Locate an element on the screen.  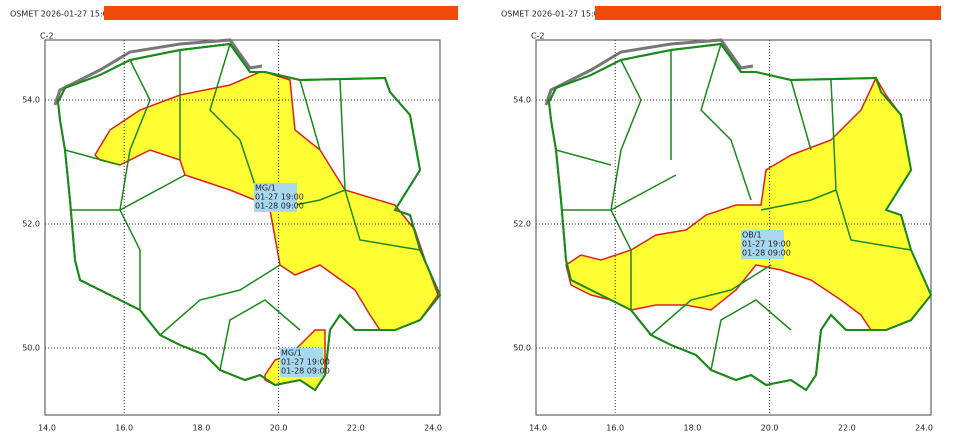
warning-code: OB/1 is located at coordinates (752, 235).